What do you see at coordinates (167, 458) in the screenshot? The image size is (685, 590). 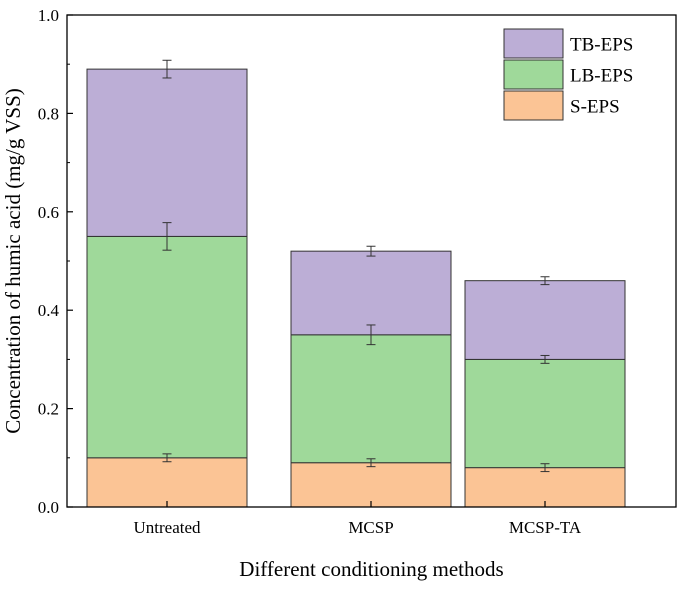 I see `error-bar-untreated-s-eps` at bounding box center [167, 458].